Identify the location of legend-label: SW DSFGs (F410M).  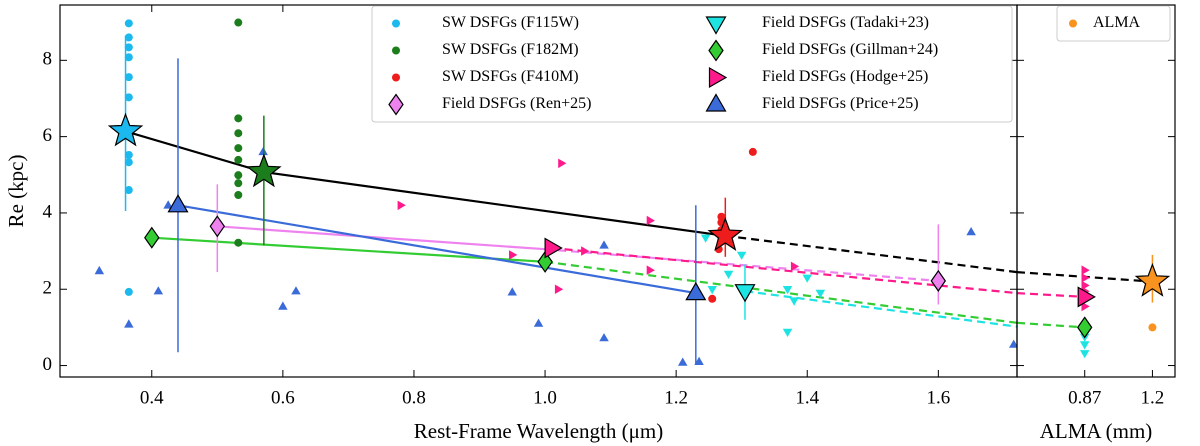
(510, 76).